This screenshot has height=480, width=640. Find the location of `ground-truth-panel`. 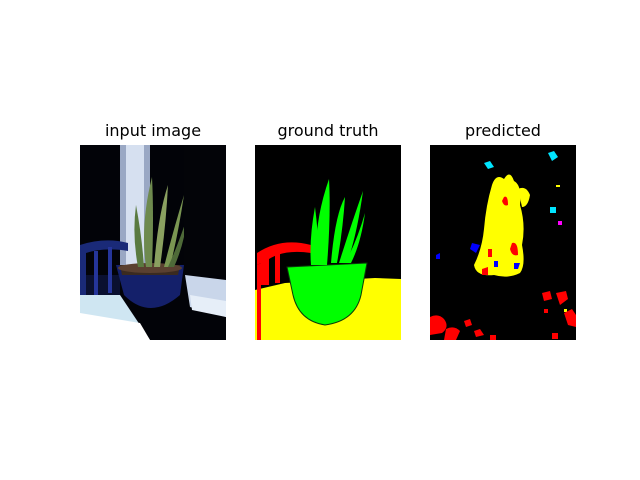

ground-truth-panel is located at coordinates (328, 242).